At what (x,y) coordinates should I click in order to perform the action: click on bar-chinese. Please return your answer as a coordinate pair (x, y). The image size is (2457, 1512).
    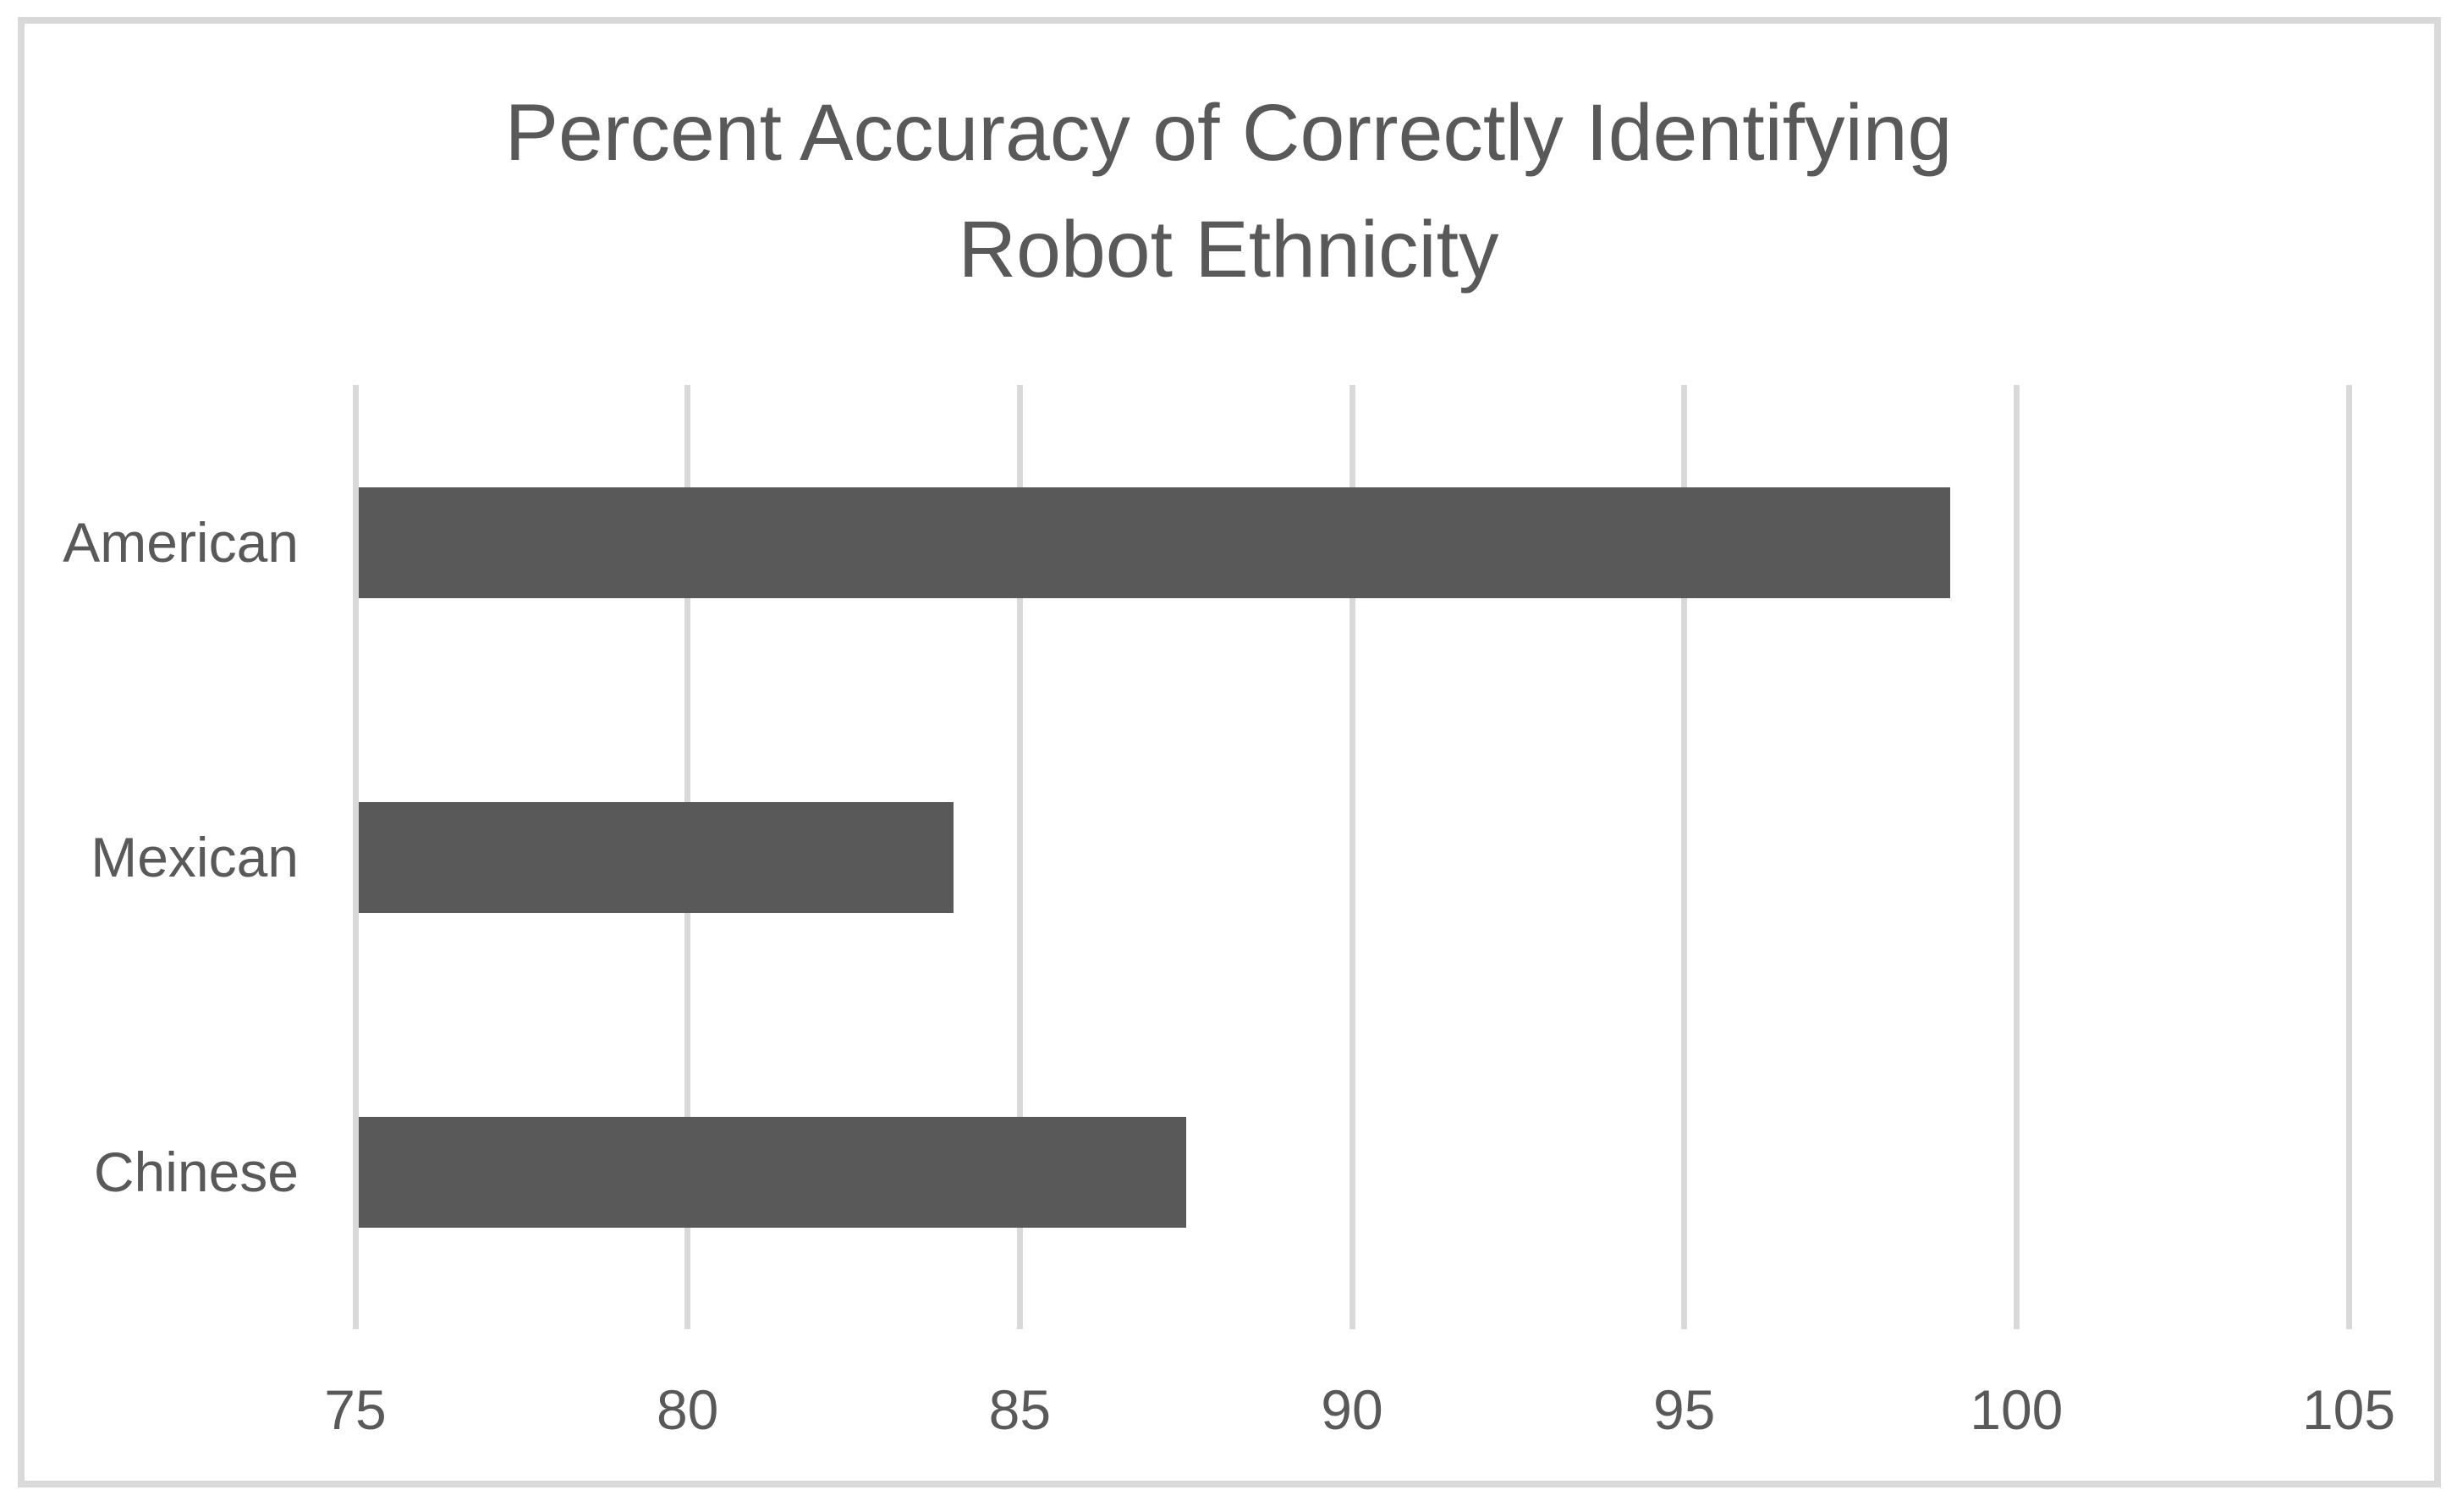
    Looking at the image, I should click on (772, 1172).